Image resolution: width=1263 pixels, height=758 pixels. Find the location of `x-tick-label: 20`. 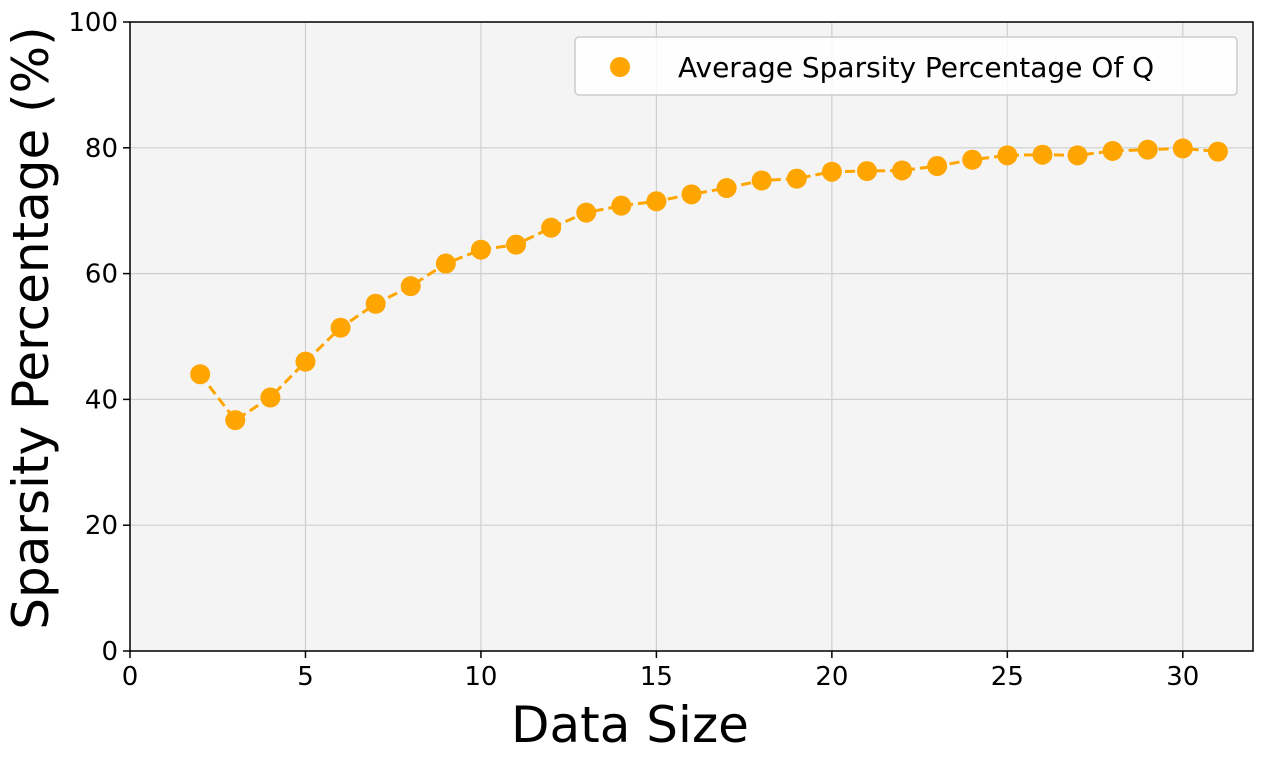

x-tick-label: 20 is located at coordinates (831, 677).